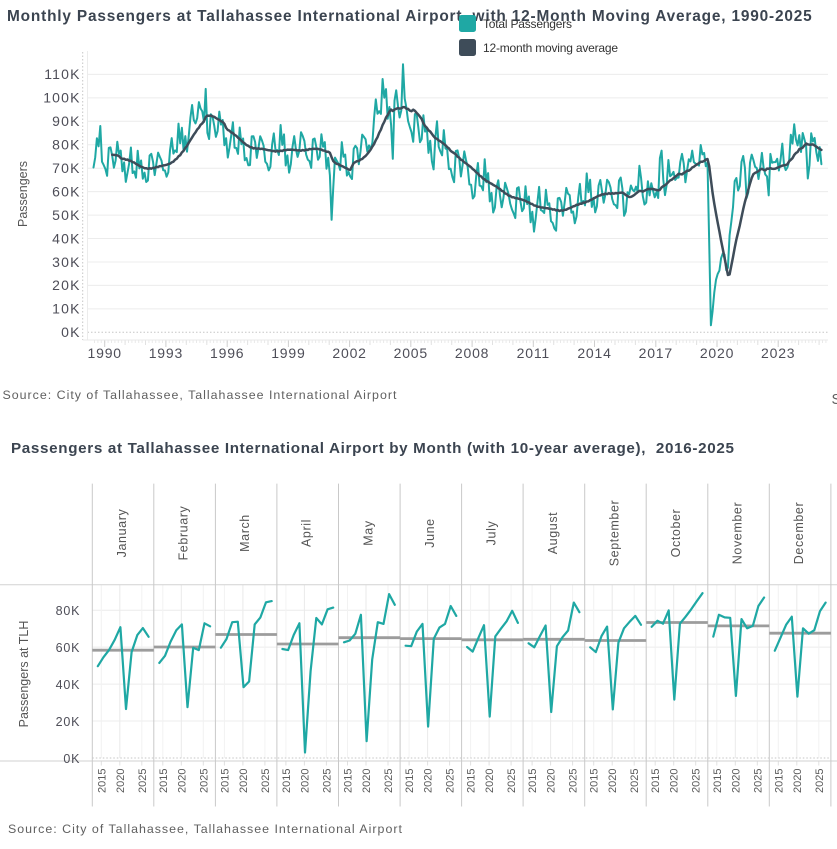 The height and width of the screenshot is (849, 837). Describe the element at coordinates (245, 533) in the screenshot. I see `svg-text: March` at that location.